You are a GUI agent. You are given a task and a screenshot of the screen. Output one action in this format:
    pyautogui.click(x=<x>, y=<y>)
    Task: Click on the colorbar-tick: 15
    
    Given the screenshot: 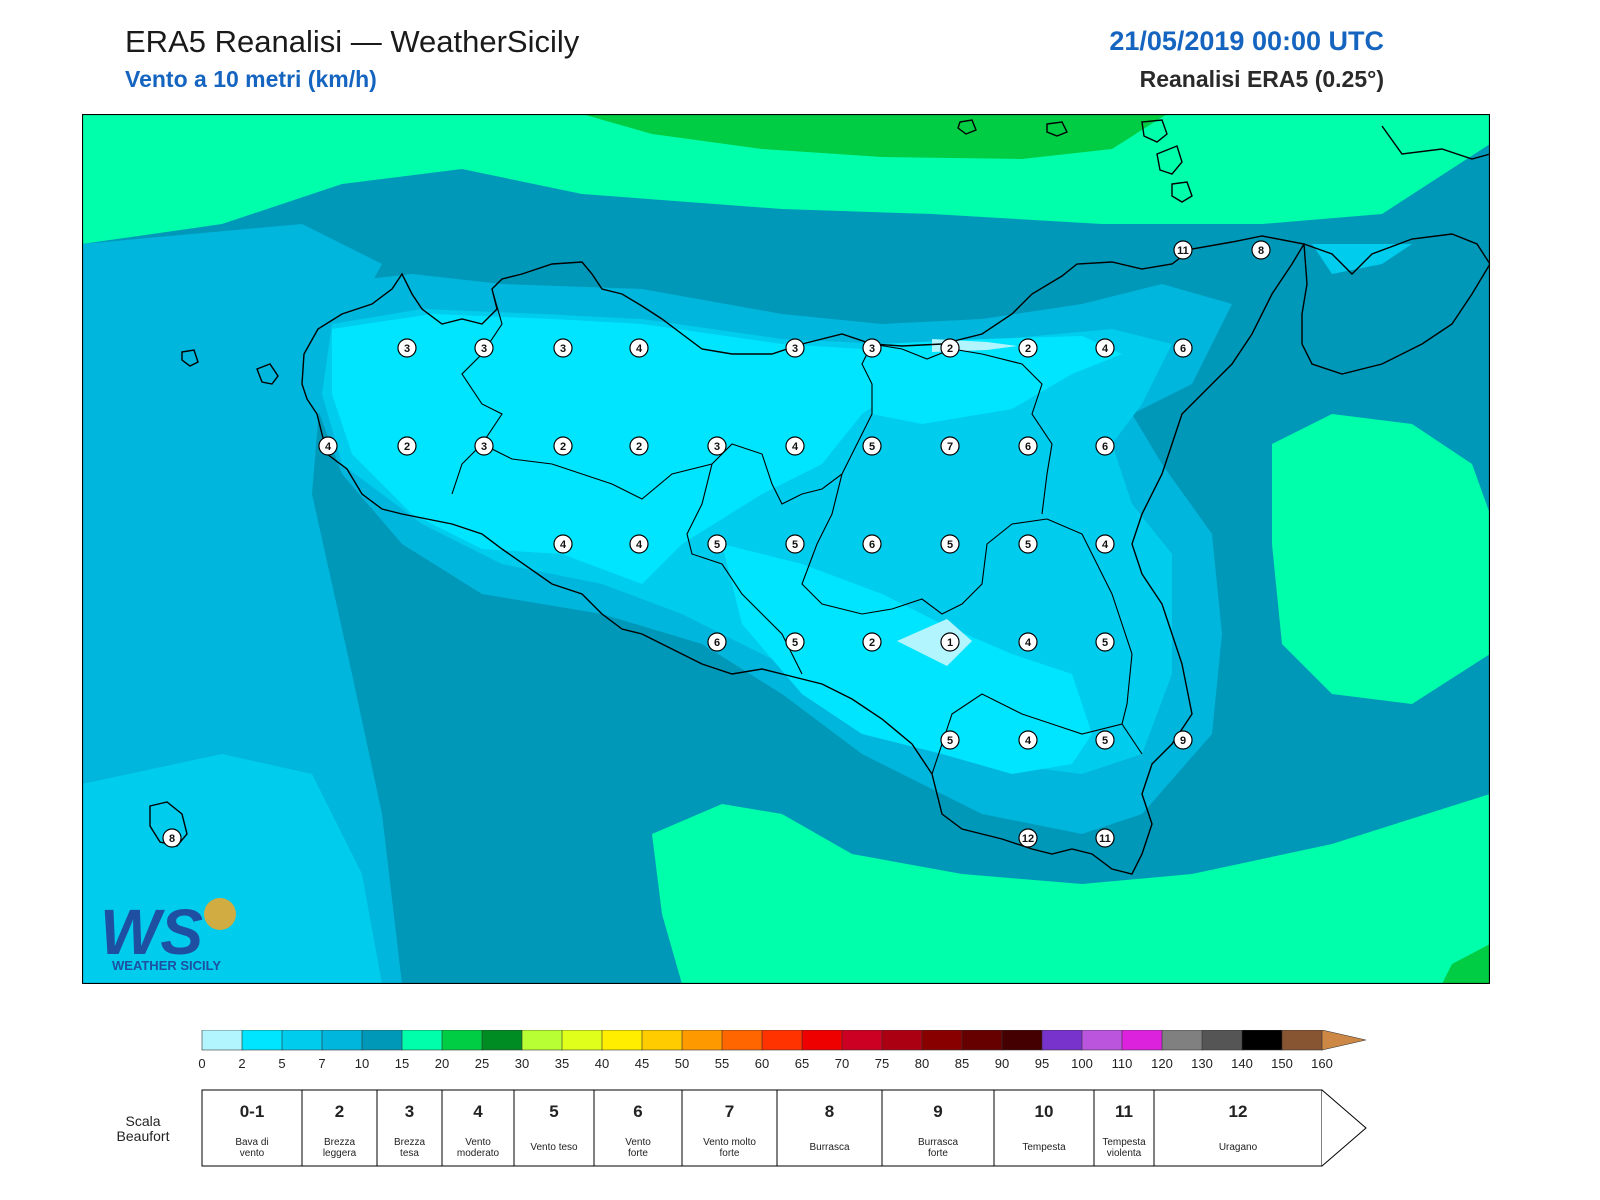 What is the action you would take?
    pyautogui.click(x=402, y=1063)
    